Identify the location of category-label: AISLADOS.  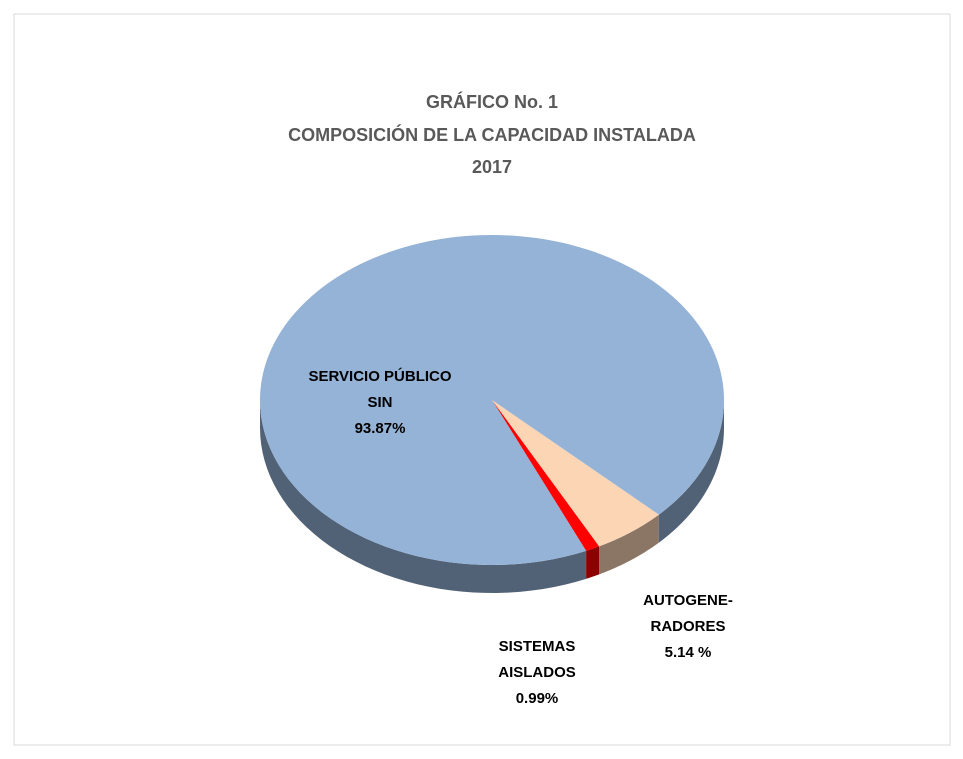
(537, 672).